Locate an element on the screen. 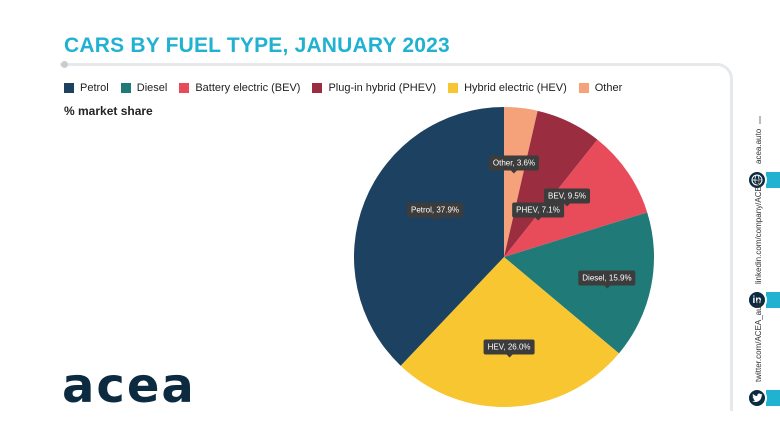 Image resolution: width=780 pixels, height=439 pixels. frame-dot is located at coordinates (64, 64).